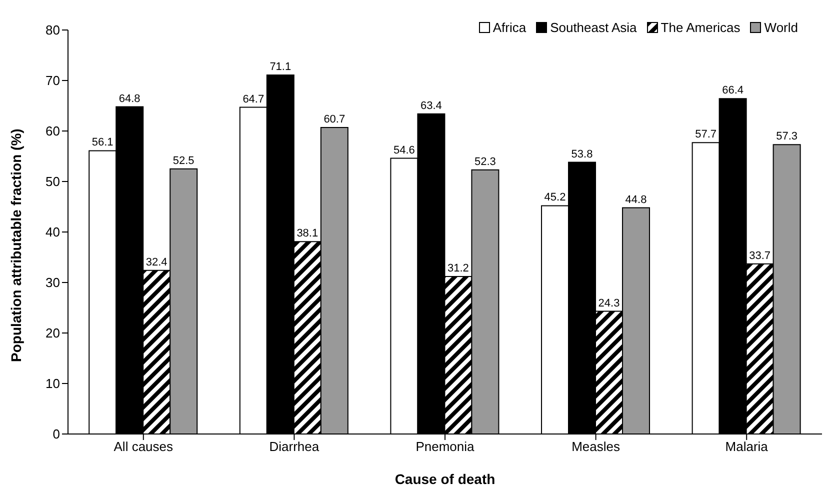  Describe the element at coordinates (157, 262) in the screenshot. I see `data-label: 32.4` at that location.